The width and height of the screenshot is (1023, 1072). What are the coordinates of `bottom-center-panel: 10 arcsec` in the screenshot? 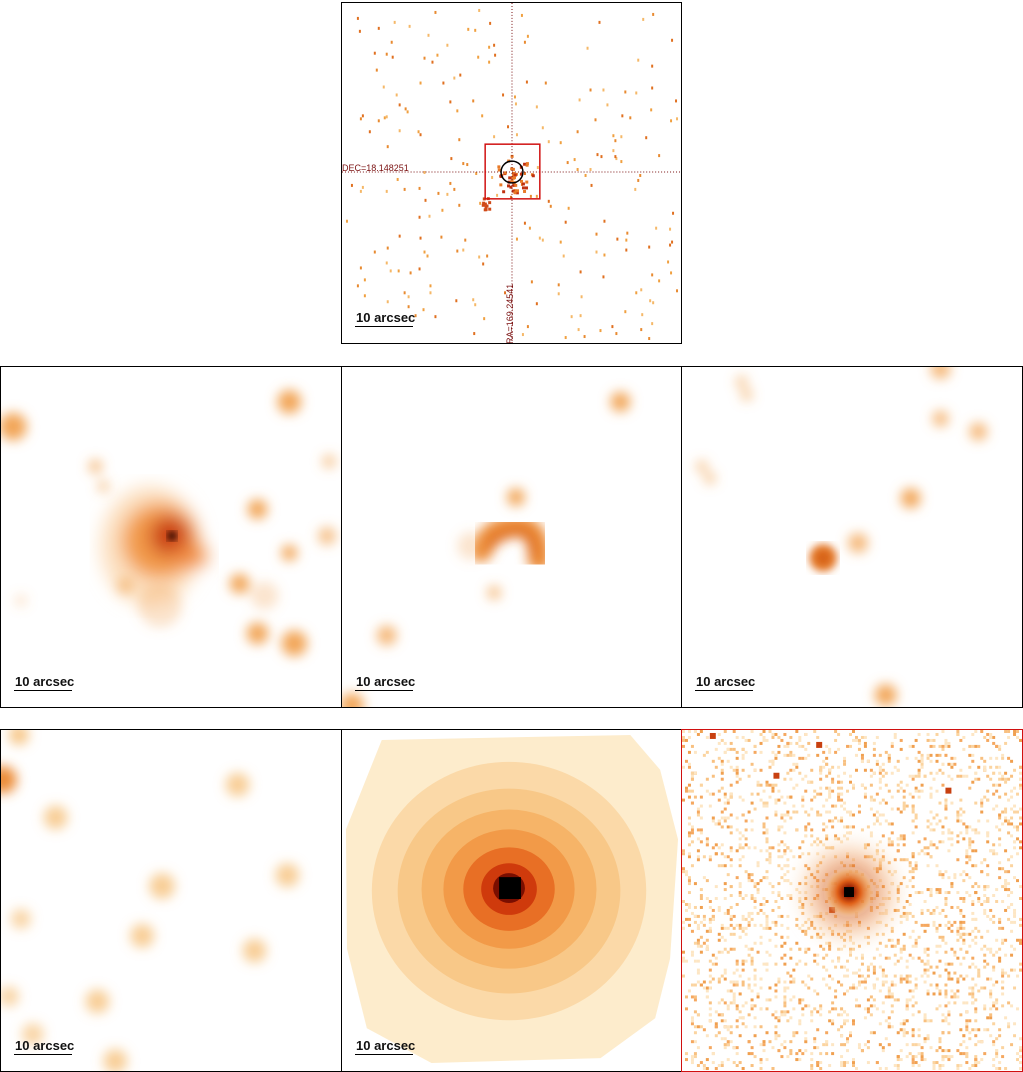 It's located at (512, 900).